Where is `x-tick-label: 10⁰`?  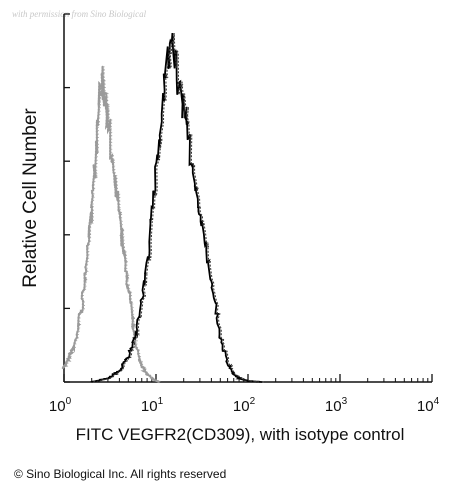
x-tick-label: 10⁰ is located at coordinates (60, 405).